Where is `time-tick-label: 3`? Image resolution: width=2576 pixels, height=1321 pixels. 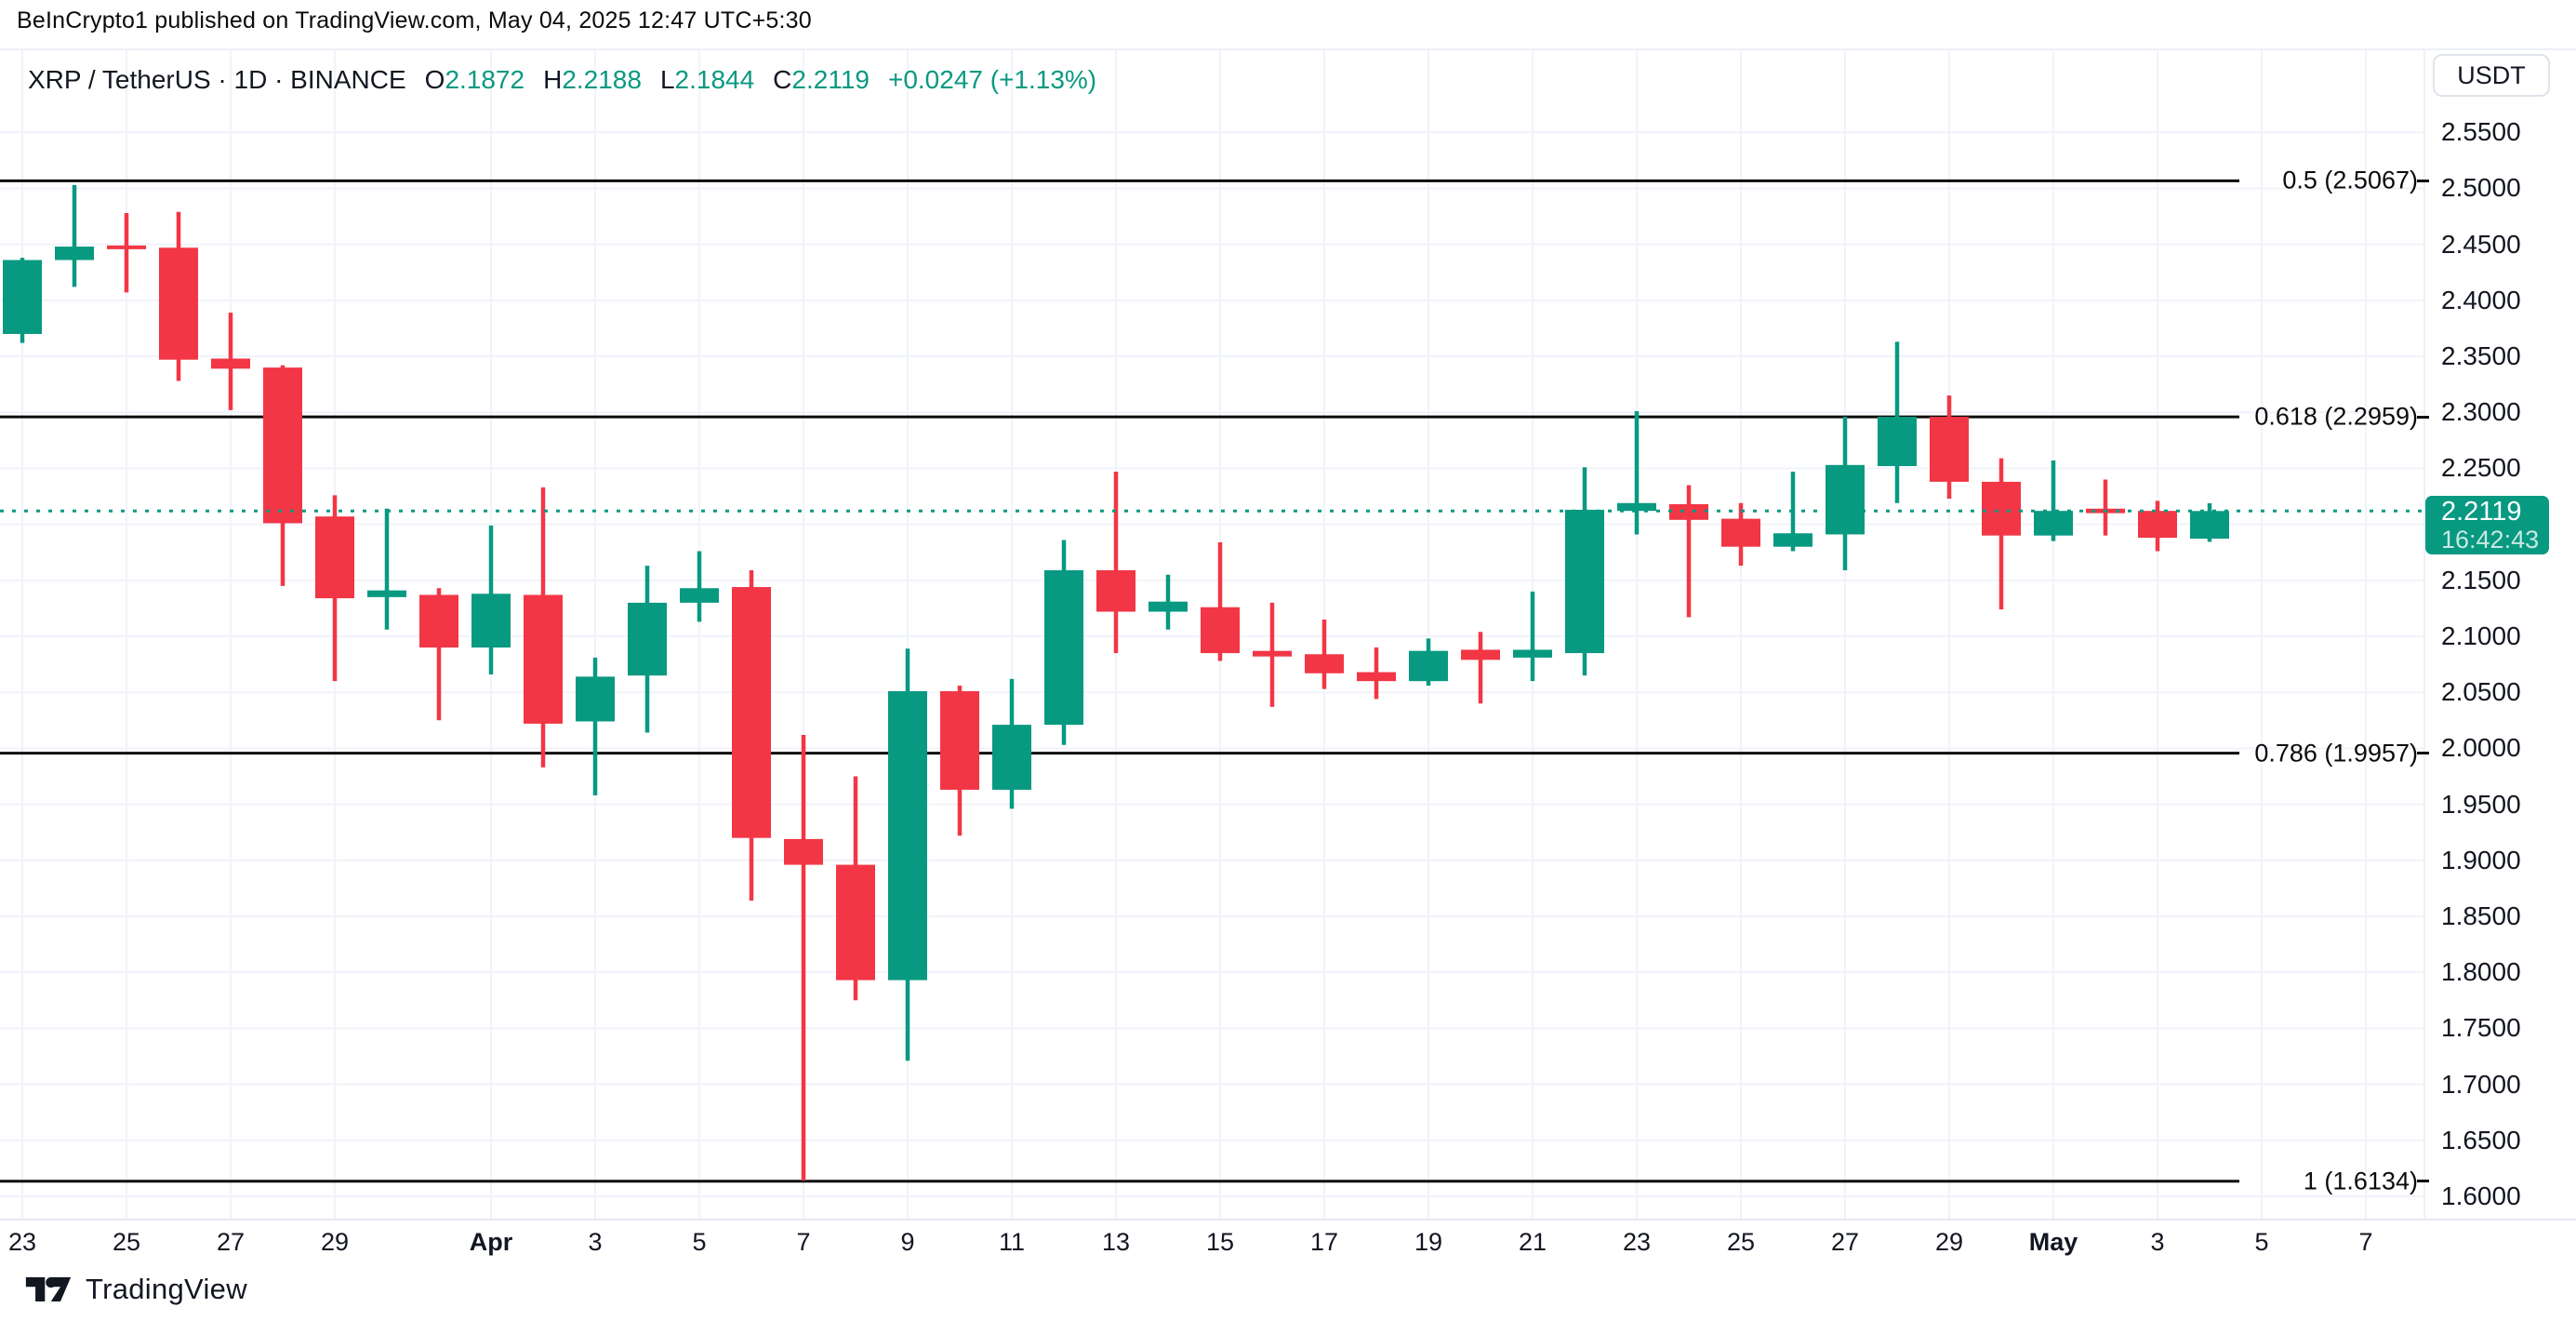
time-tick-label: 3 is located at coordinates (595, 1242).